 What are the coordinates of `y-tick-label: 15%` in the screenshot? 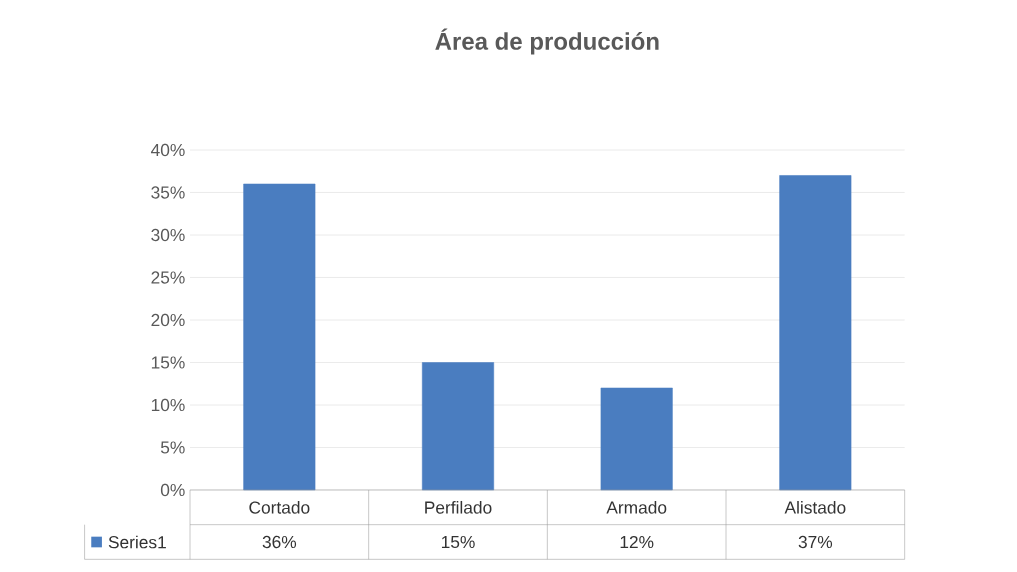 It's located at (168, 362).